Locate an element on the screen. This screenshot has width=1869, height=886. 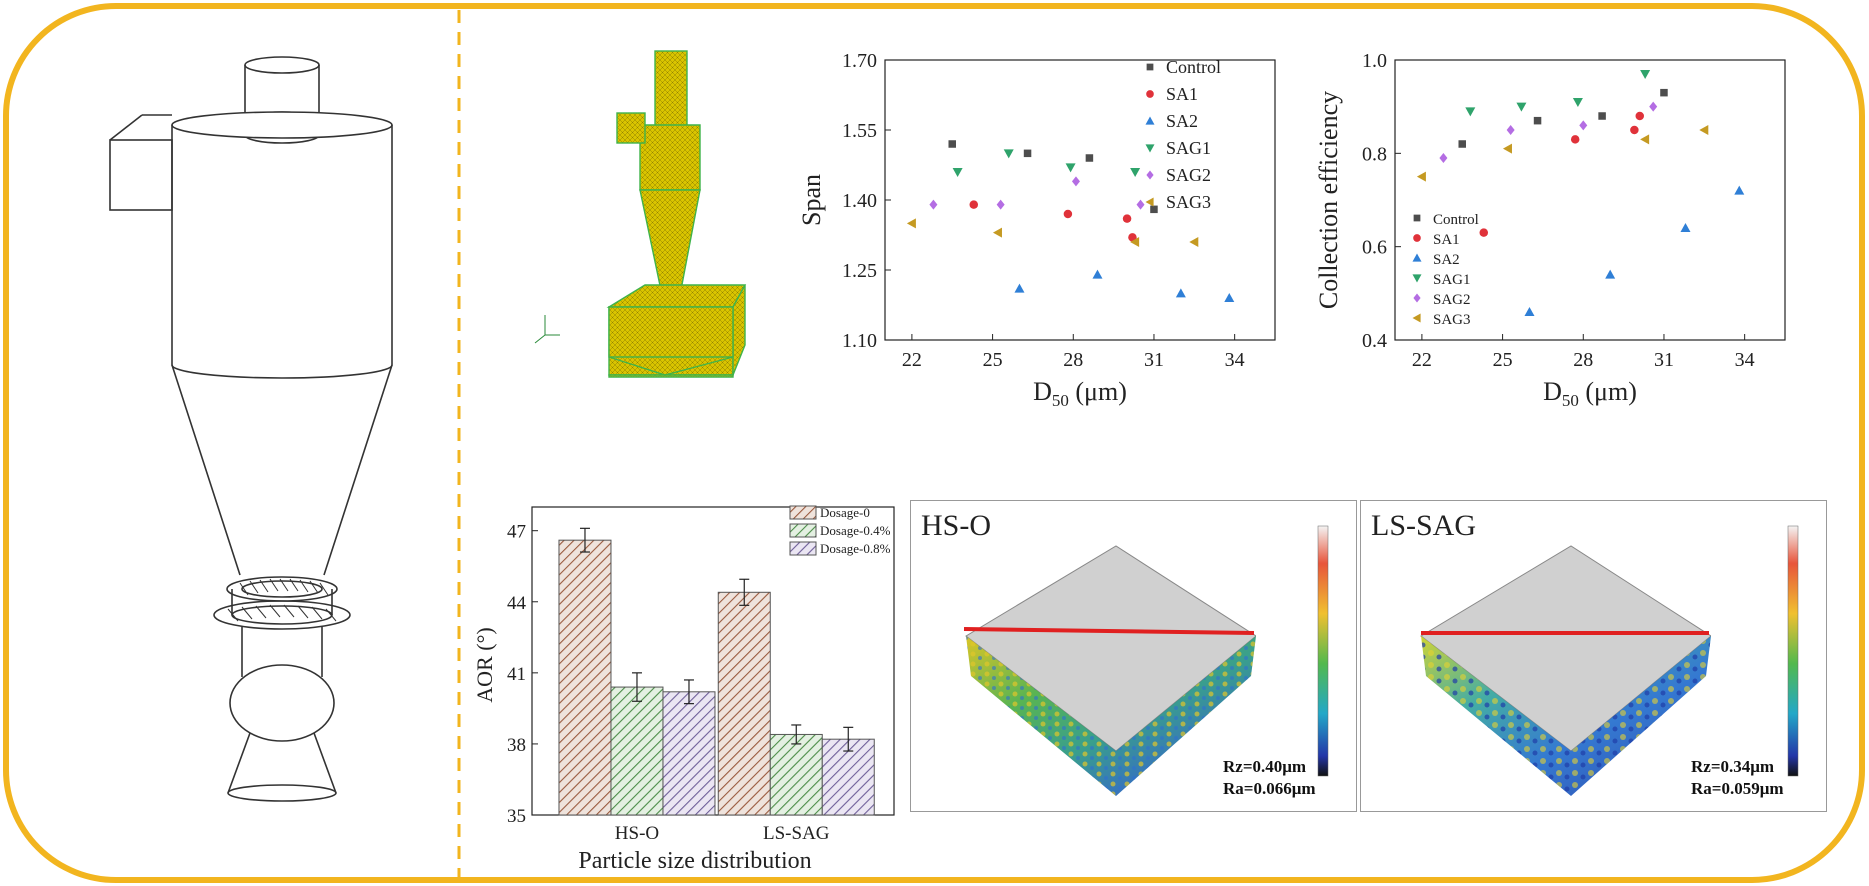
y-tick-label: 1.40 is located at coordinates (859, 201).